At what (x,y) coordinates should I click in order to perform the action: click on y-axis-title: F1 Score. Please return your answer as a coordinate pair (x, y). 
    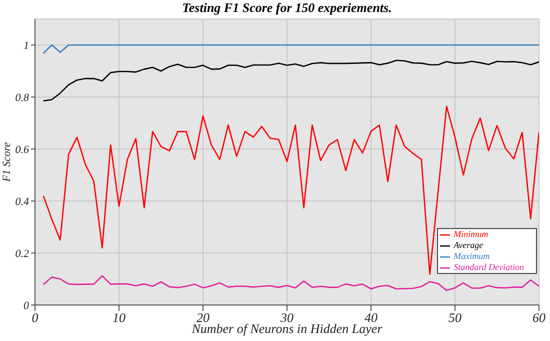
    Looking at the image, I should click on (6, 162).